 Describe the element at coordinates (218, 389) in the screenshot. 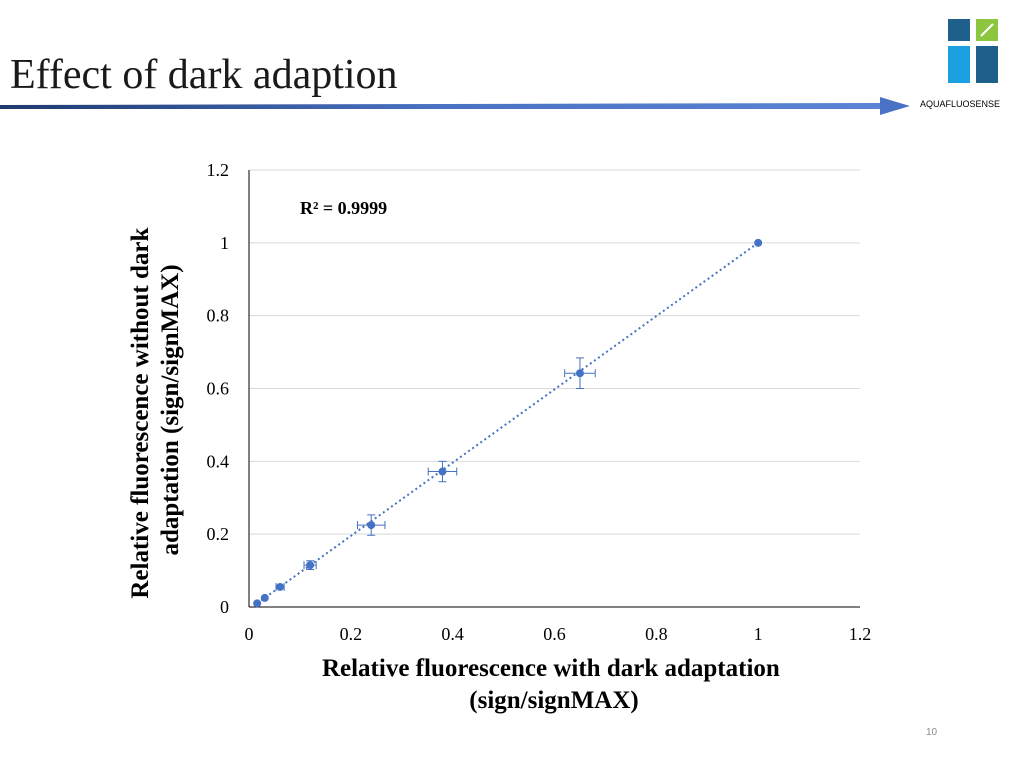

I see `y-tick-label: 0.6` at that location.